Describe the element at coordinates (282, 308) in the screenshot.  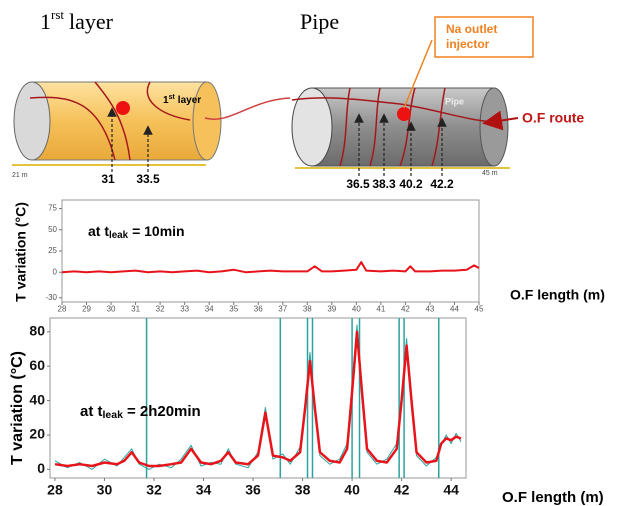
I see `x-tick-label: 37` at that location.